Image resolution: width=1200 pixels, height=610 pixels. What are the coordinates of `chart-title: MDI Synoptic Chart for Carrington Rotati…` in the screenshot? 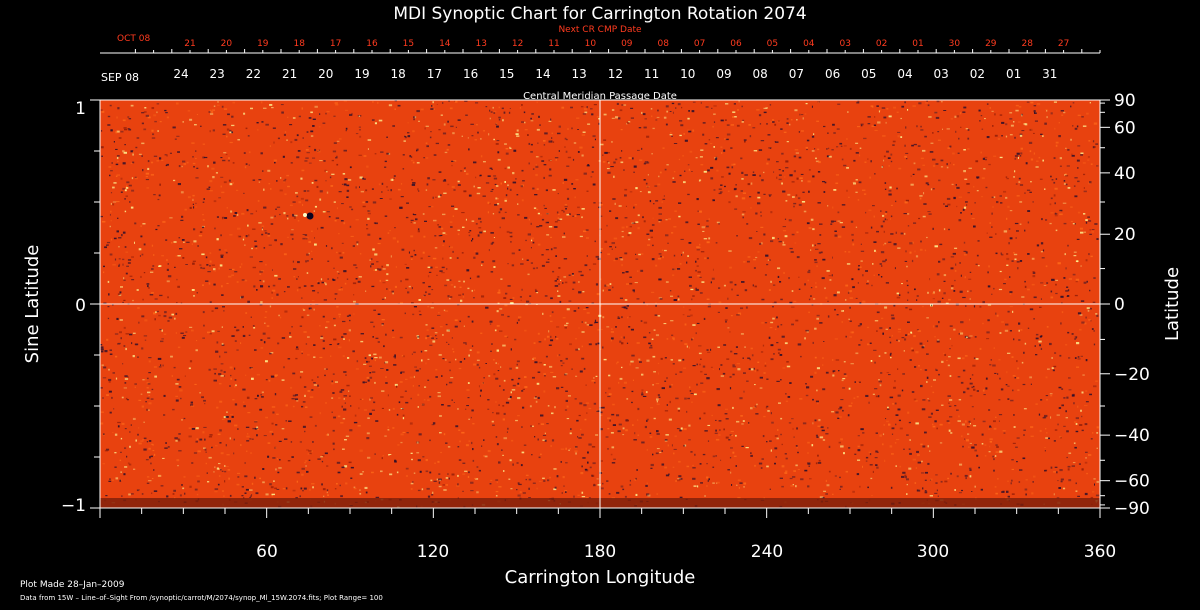 It's located at (599, 14).